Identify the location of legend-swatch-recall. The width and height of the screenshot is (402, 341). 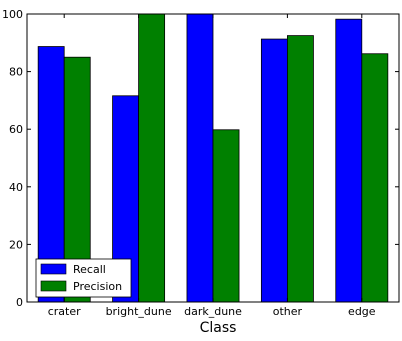
(53, 269).